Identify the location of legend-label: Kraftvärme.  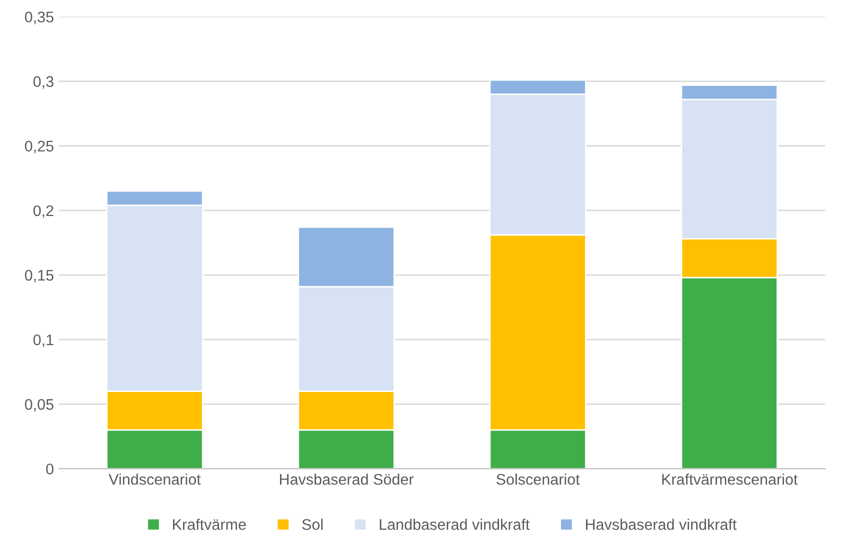
(209, 524).